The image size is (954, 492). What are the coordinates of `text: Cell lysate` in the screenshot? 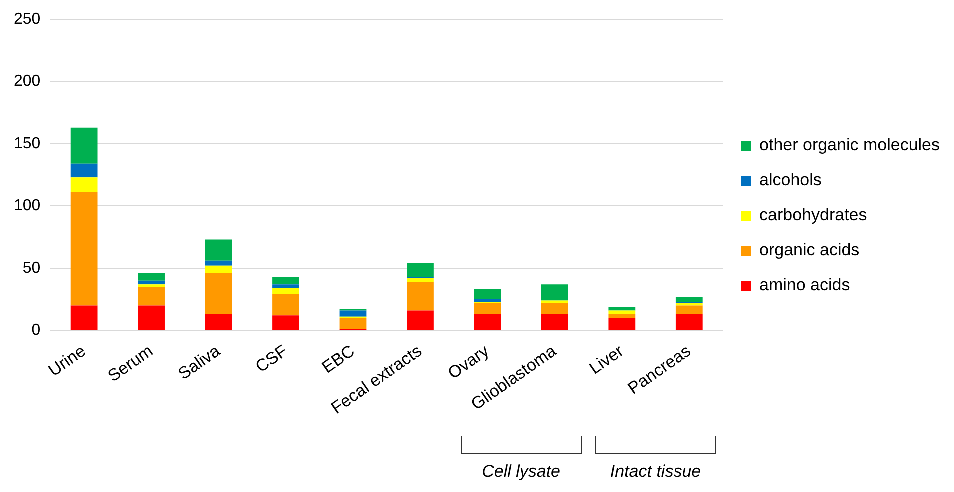 It's located at (521, 472).